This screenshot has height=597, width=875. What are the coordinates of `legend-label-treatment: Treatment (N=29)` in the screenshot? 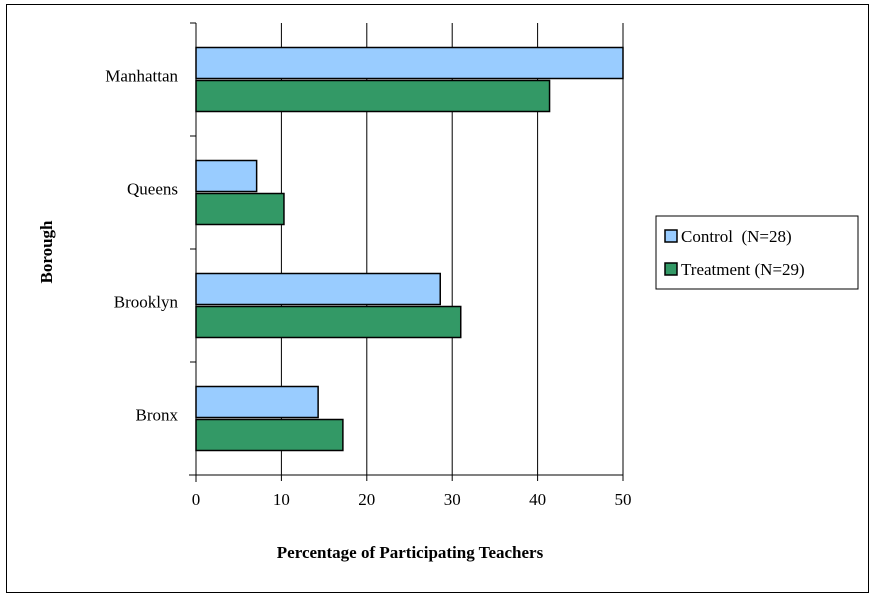 It's located at (743, 269).